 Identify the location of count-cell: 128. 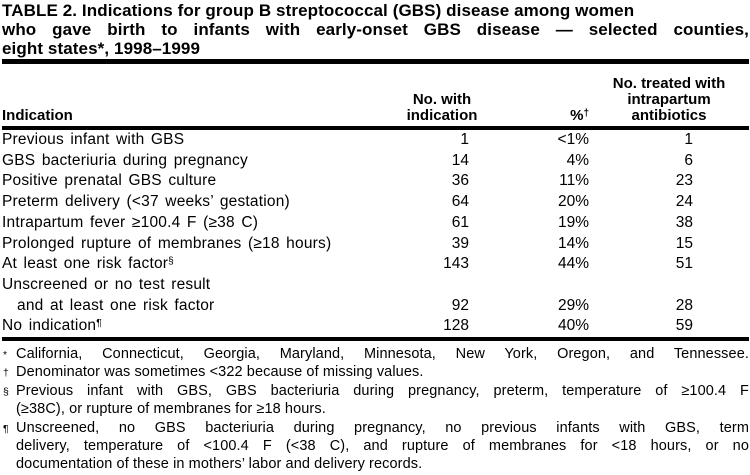
(429, 329).